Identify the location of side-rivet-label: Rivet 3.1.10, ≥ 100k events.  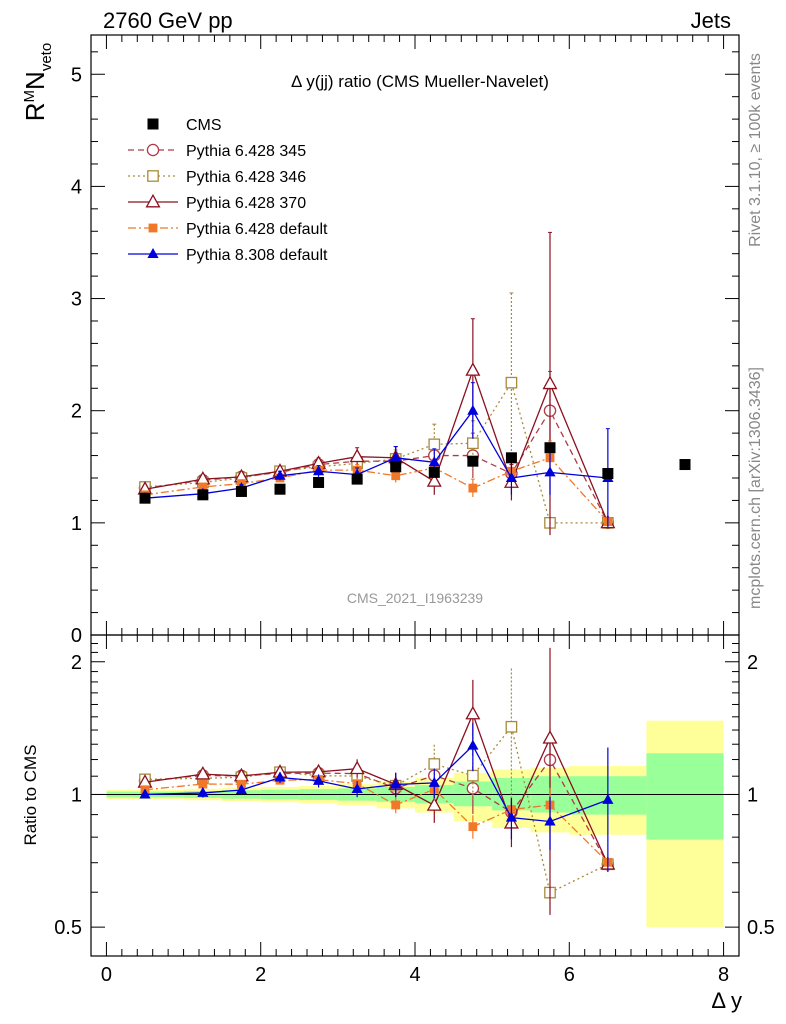
(755, 150).